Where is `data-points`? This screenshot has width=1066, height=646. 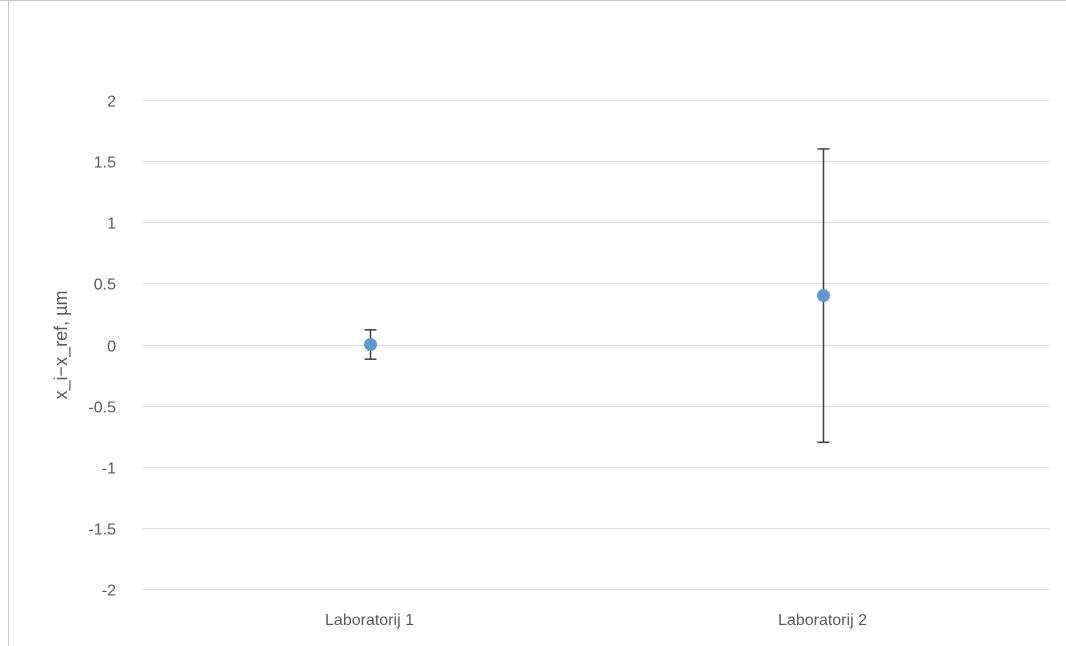
data-points is located at coordinates (597, 320).